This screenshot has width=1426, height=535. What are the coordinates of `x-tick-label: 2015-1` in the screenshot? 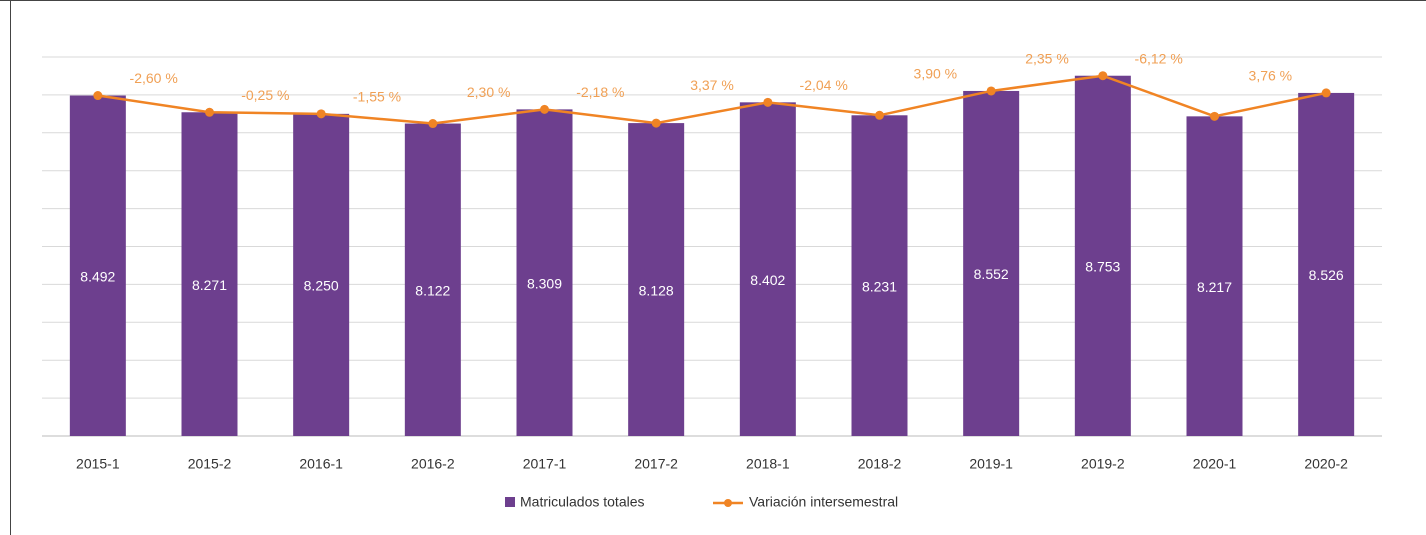 It's located at (98, 464).